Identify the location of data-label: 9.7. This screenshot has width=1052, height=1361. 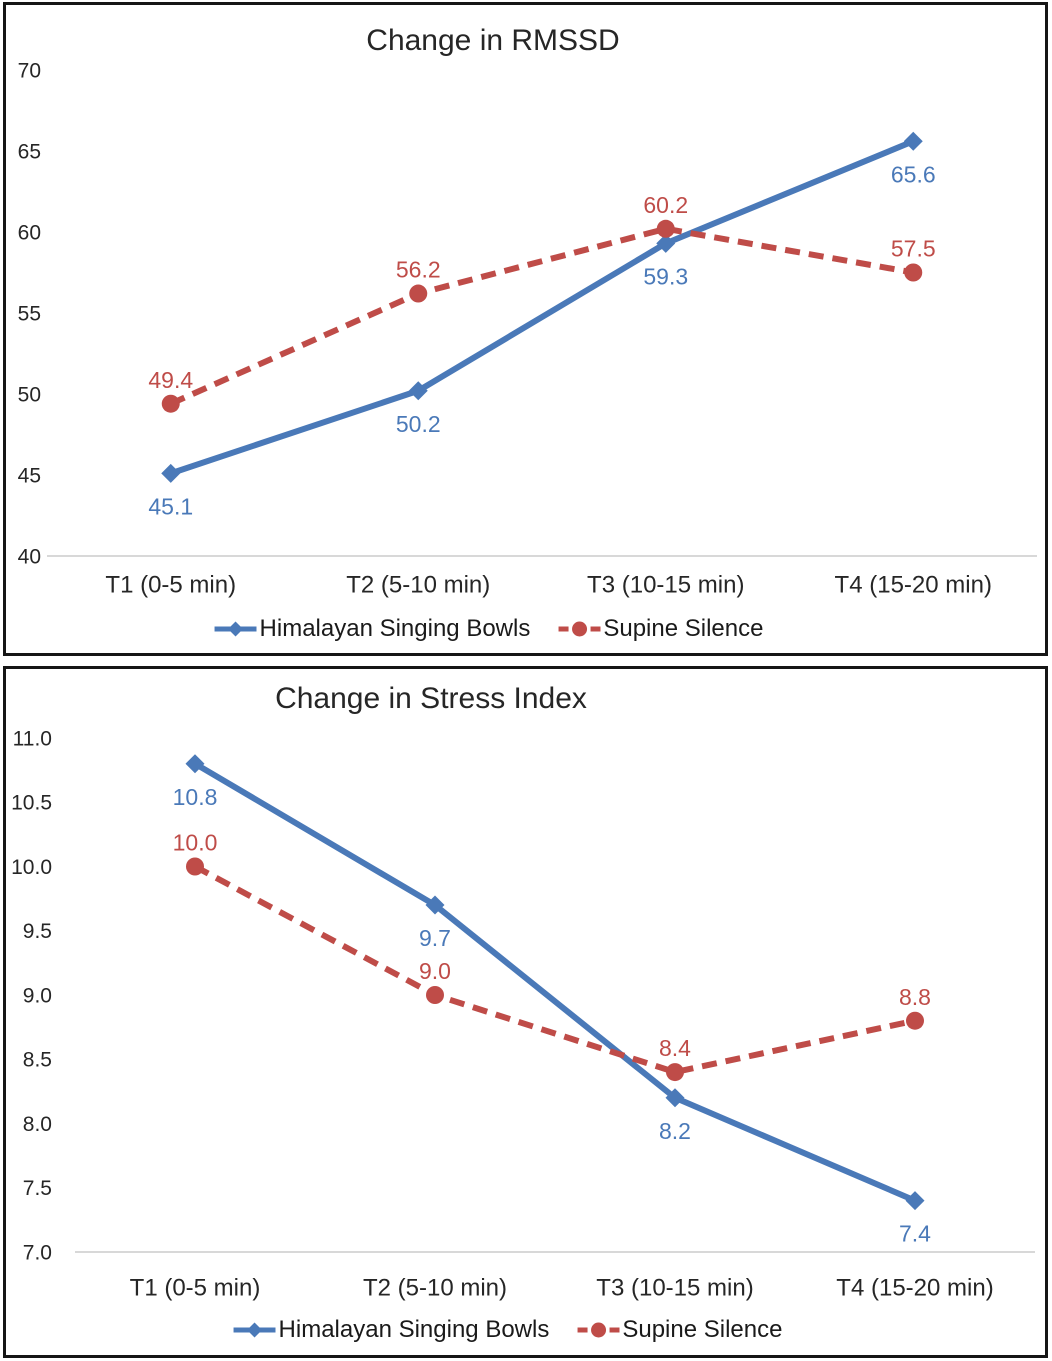
(435, 938).